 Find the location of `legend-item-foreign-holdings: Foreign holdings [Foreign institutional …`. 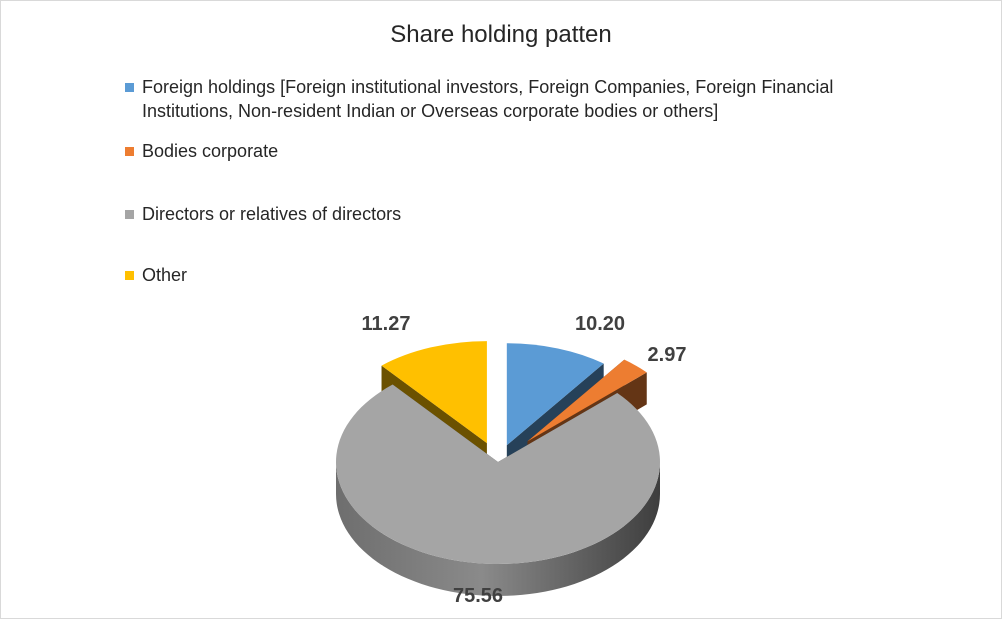

legend-item-foreign-holdings: Foreign holdings [Foreign institutional … is located at coordinates (525, 99).